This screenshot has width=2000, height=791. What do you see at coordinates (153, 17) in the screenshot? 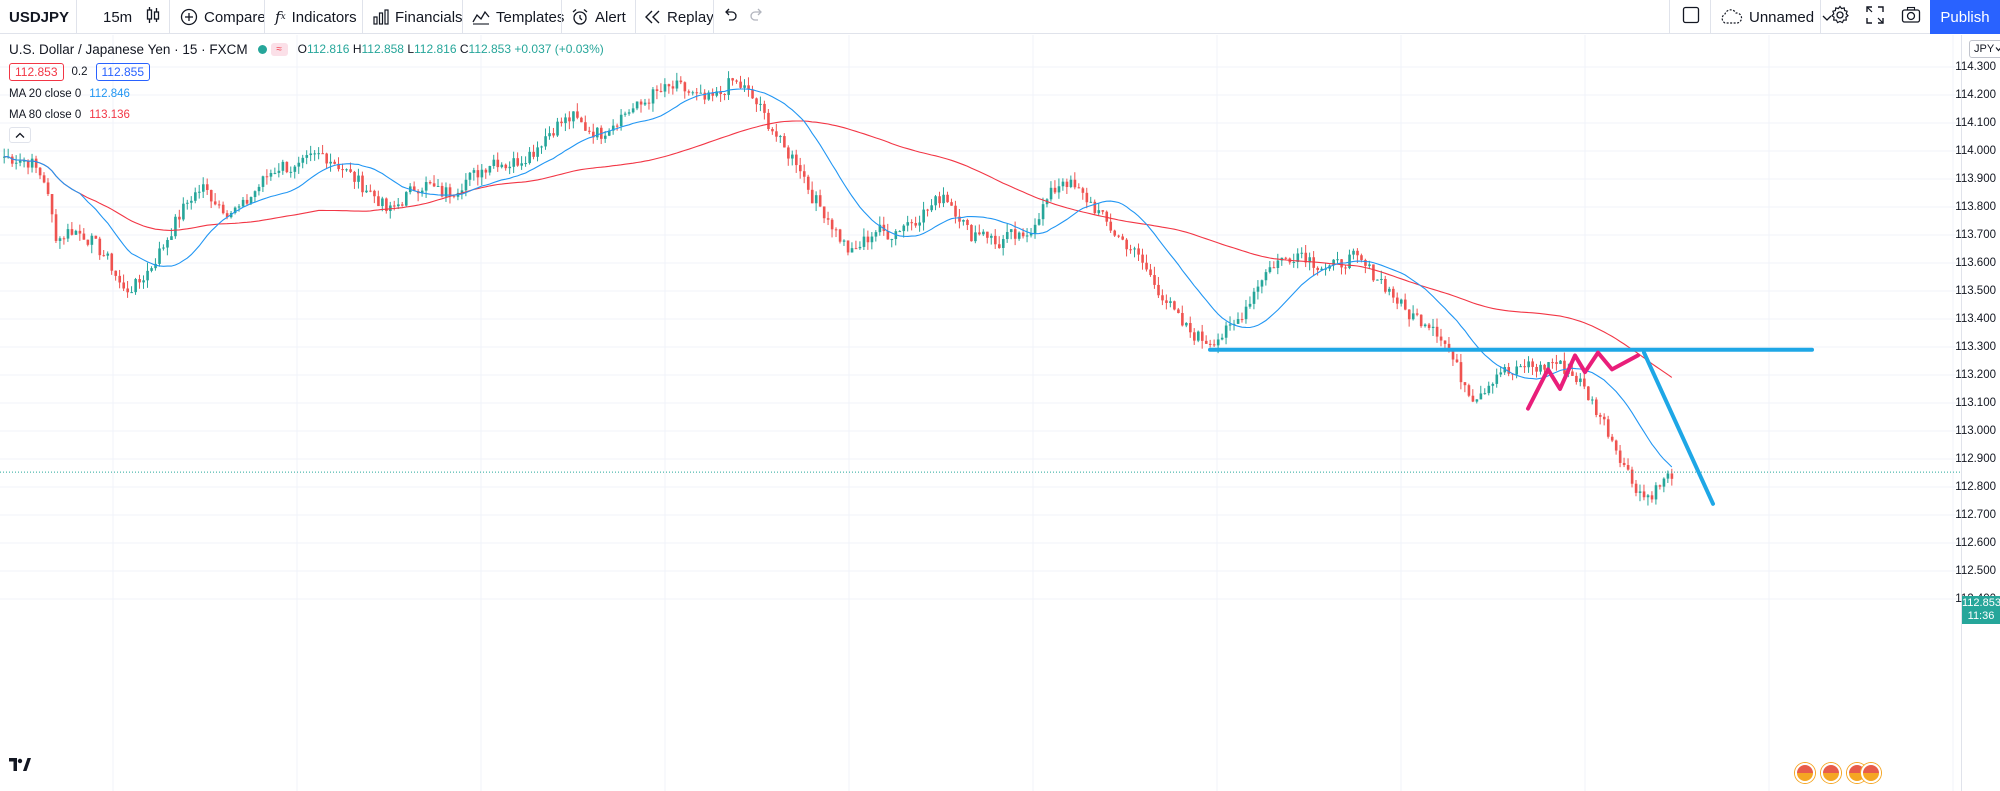
I see `chart-type-button` at bounding box center [153, 17].